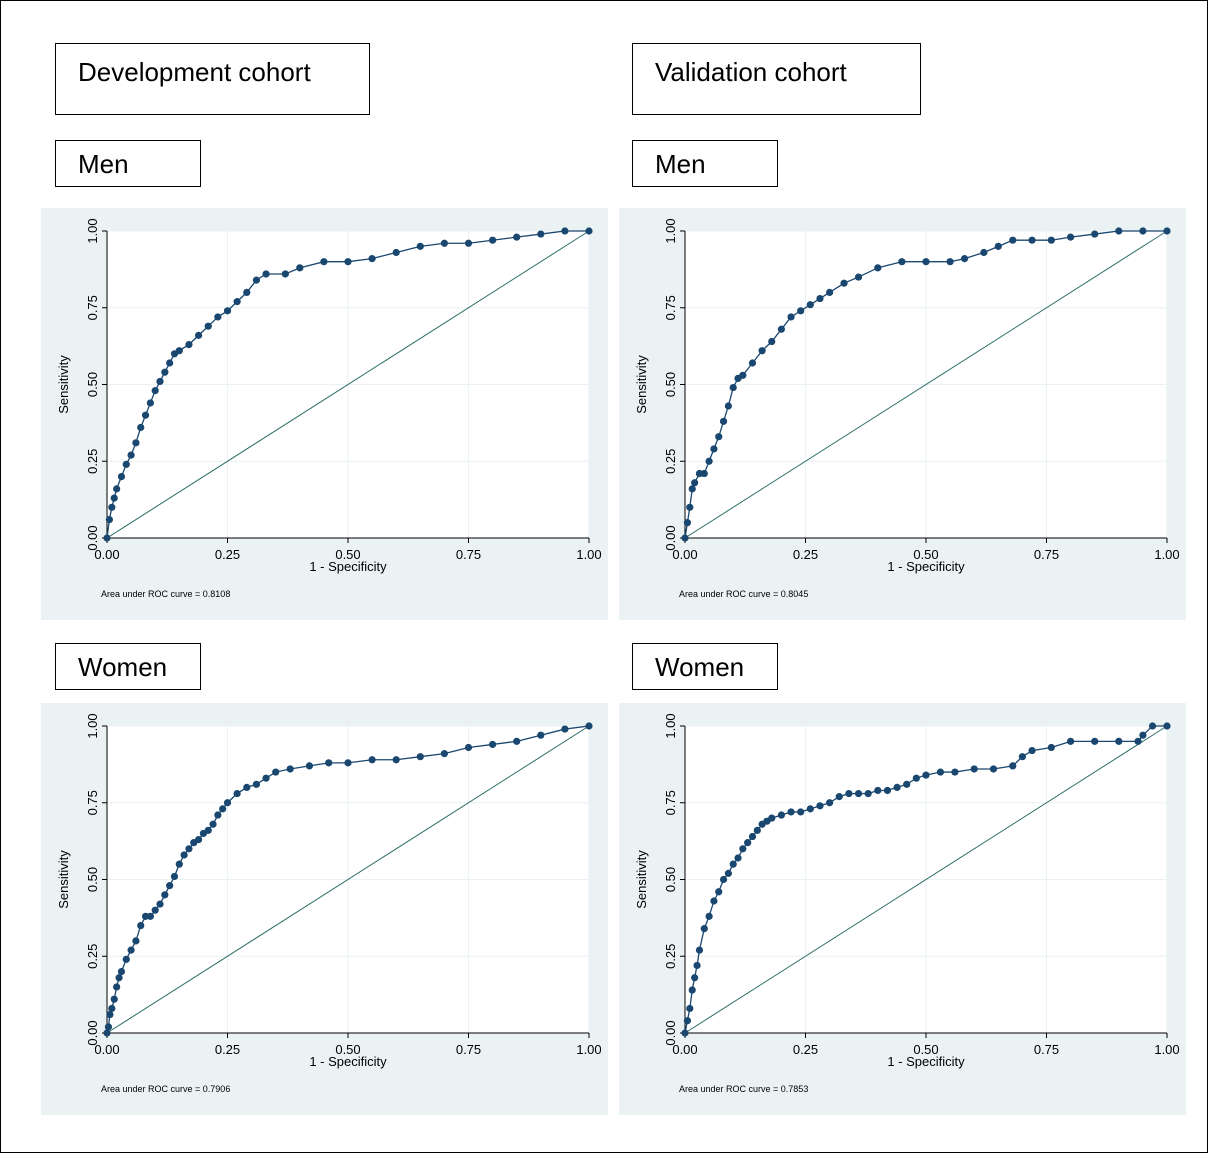  What do you see at coordinates (670, 879) in the screenshot?
I see `y-tick-label: 0.50` at bounding box center [670, 879].